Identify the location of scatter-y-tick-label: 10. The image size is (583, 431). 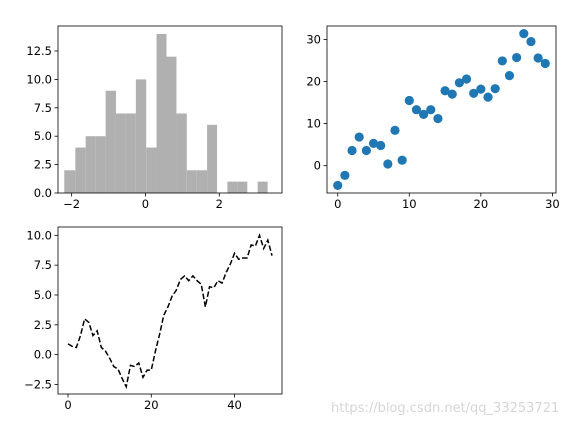
(313, 124).